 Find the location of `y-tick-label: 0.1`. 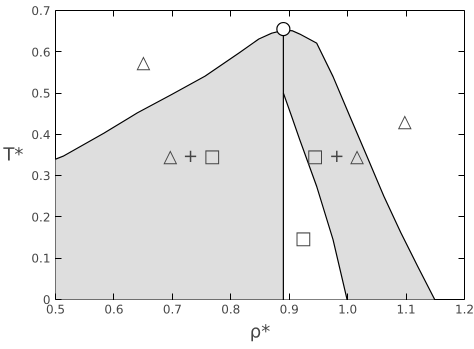

y-tick-label: 0.1 is located at coordinates (41, 259).